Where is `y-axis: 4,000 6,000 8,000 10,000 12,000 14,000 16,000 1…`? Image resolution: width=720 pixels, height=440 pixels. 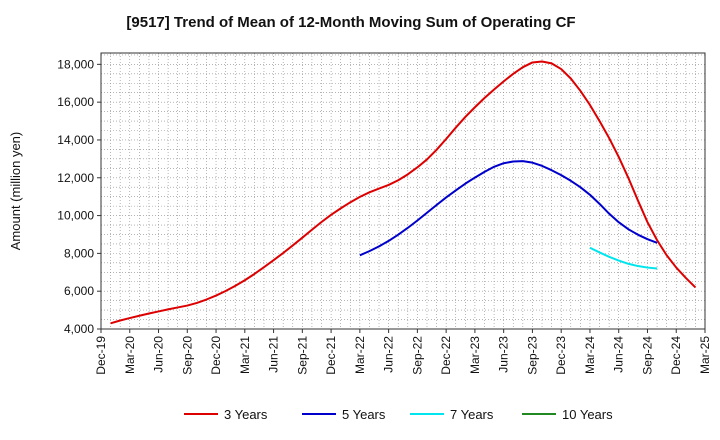 y-axis: 4,000 6,000 8,000 10,000 12,000 14,000 16,000 1… is located at coordinates (79, 196).